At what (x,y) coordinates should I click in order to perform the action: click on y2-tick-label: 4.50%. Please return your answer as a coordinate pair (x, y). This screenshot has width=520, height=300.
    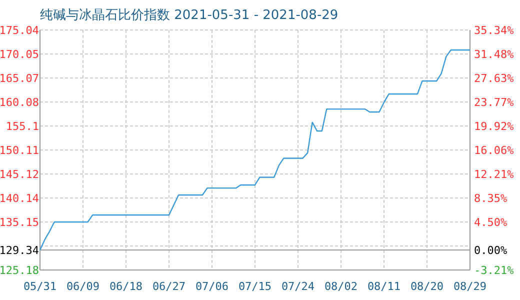
    Looking at the image, I should click on (491, 222).